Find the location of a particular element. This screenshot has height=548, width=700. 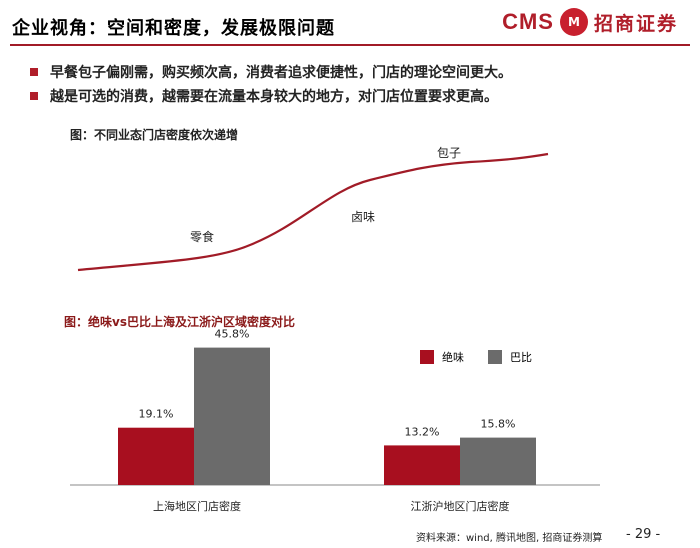

data-label: 15.8% is located at coordinates (498, 424).